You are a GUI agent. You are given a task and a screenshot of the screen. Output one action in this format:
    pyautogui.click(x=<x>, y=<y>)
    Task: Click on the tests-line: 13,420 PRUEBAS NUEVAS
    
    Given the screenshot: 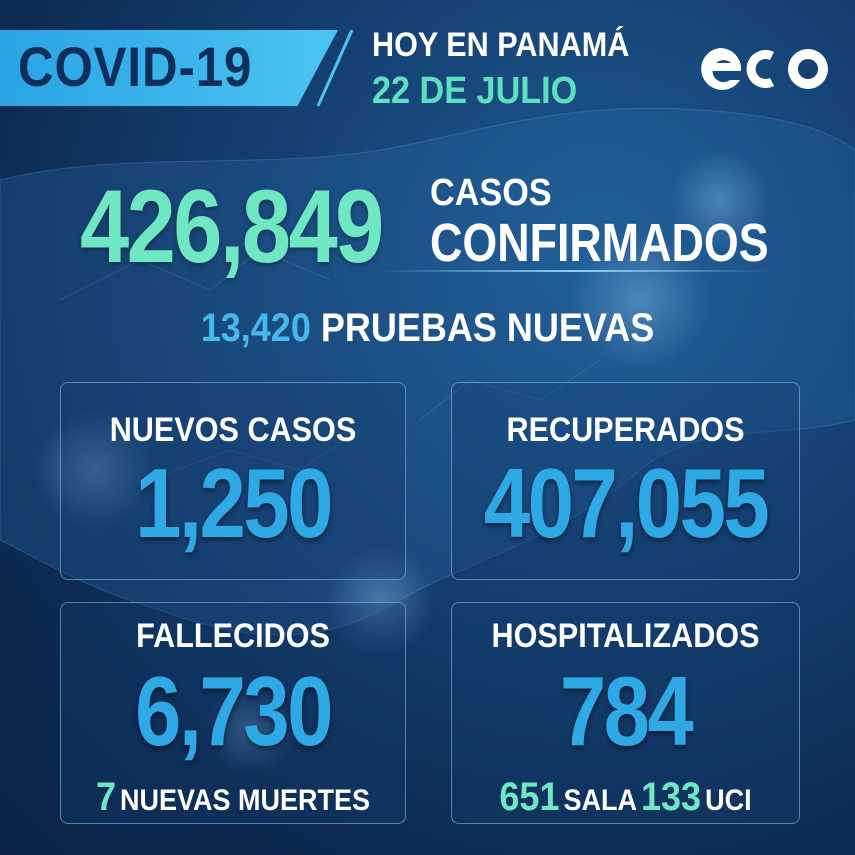 What is the action you would take?
    pyautogui.click(x=428, y=328)
    